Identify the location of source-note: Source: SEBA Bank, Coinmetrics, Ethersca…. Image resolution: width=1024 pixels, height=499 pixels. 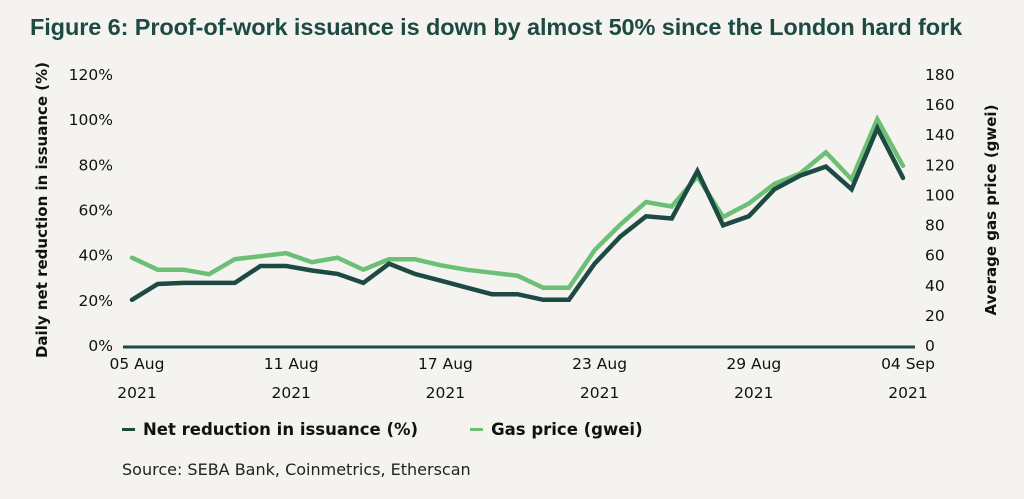
(296, 469).